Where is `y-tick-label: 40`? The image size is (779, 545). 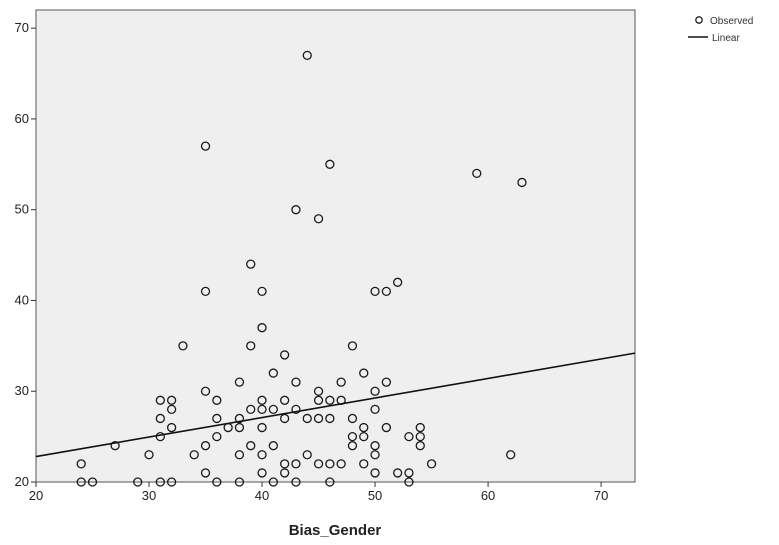 y-tick-label: 40 is located at coordinates (22, 299).